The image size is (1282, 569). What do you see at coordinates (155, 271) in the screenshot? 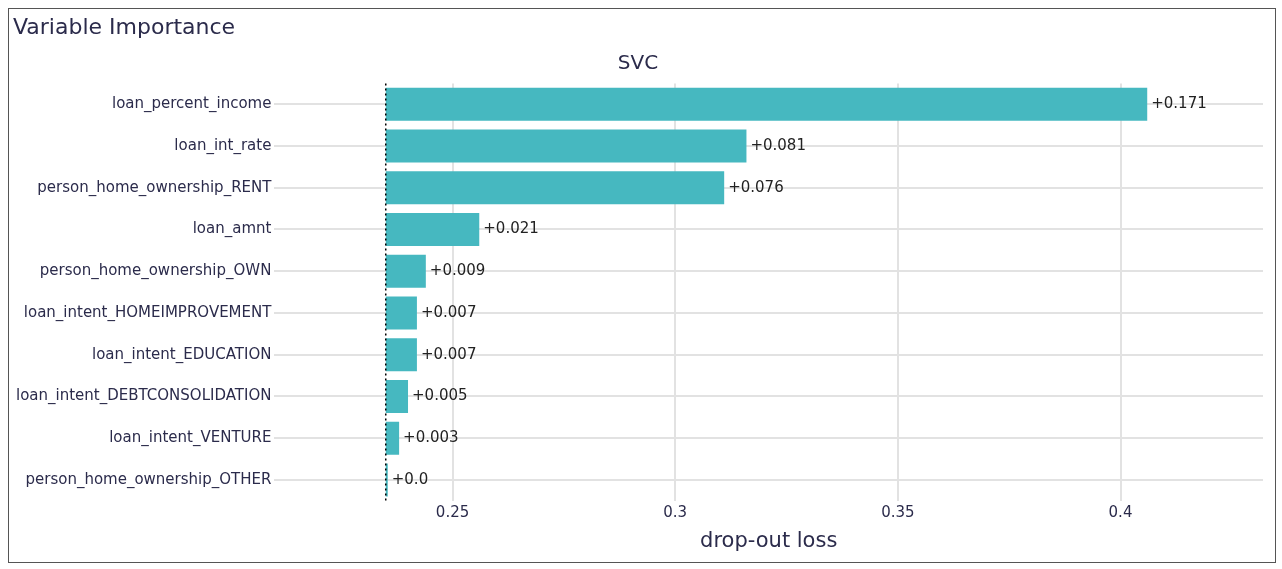
I see `y-tick-label: person_home_ownership_OWN` at bounding box center [155, 271].